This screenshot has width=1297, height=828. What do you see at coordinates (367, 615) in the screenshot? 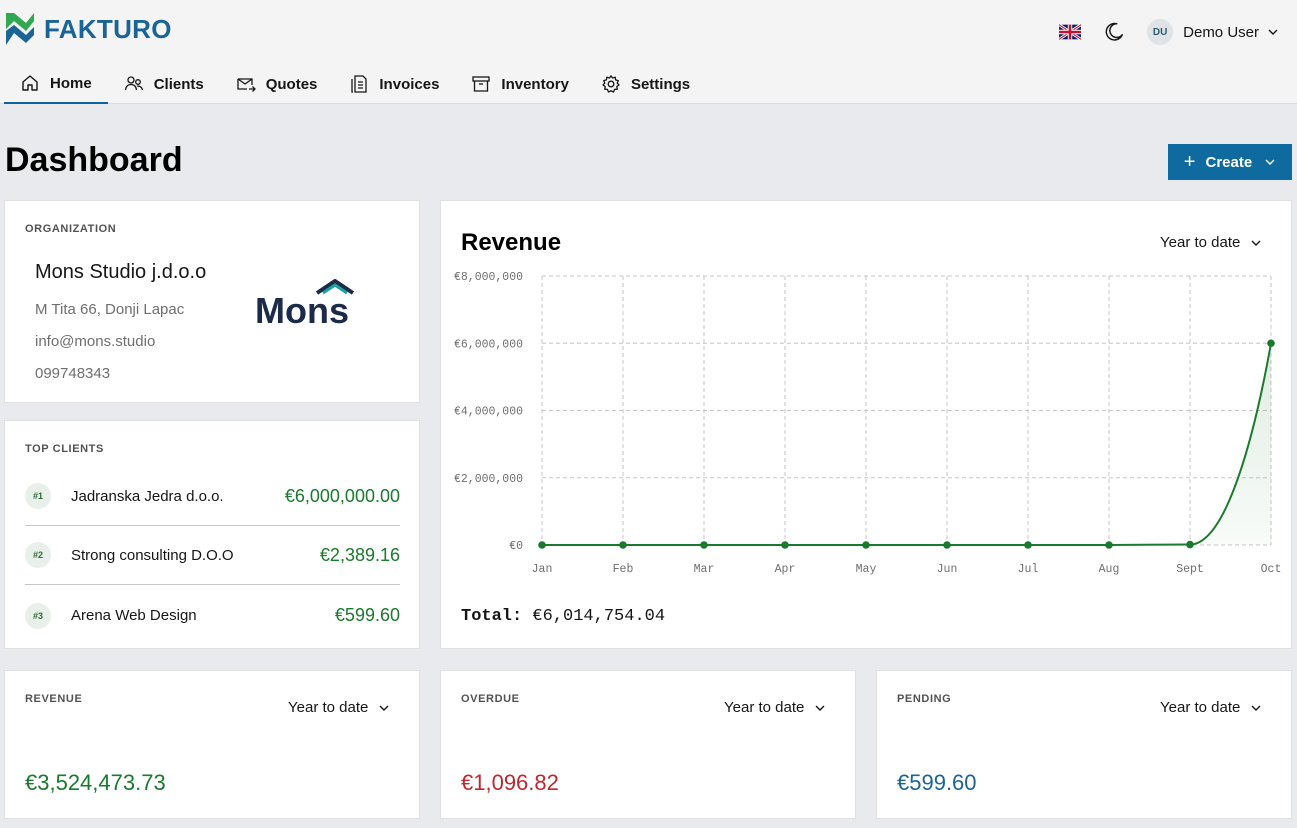
I see `client-amount: €599.60` at bounding box center [367, 615].